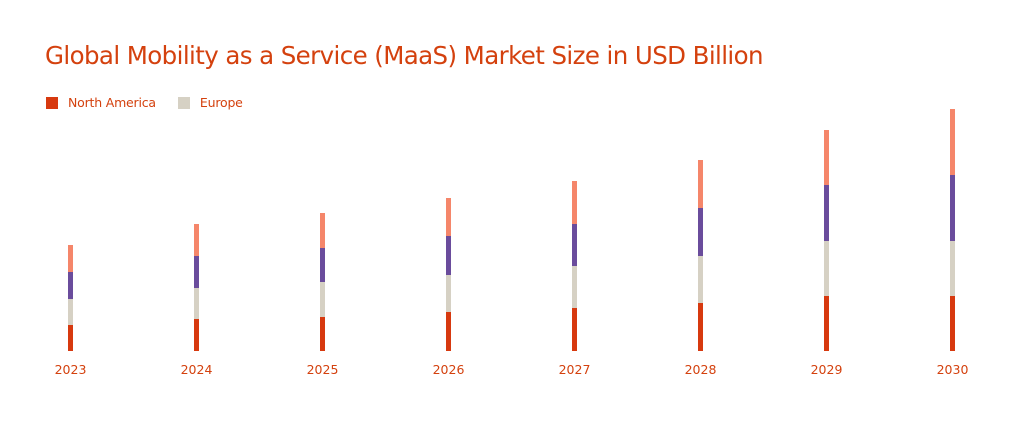 This screenshot has width=1024, height=424. I want to click on x-axis-label: 2023, so click(70, 369).